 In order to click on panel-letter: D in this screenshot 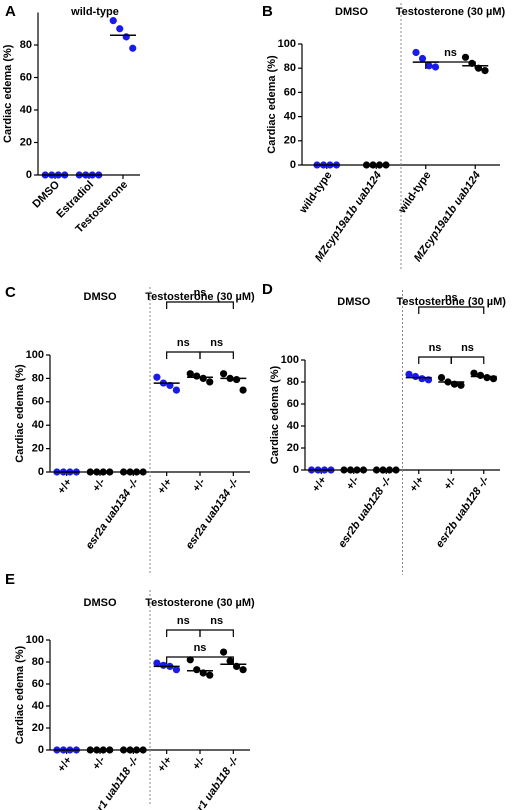, I will do `click(267, 289)`.